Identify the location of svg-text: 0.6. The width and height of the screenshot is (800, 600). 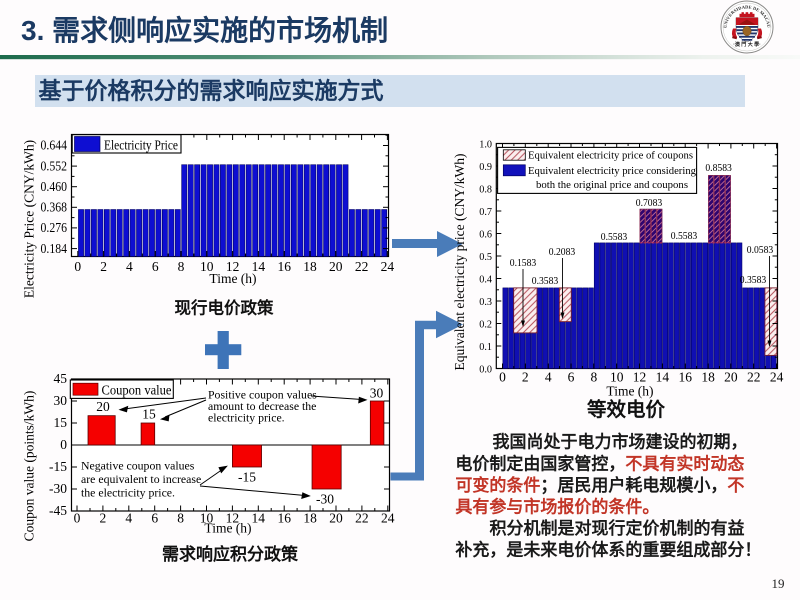
(485, 235).